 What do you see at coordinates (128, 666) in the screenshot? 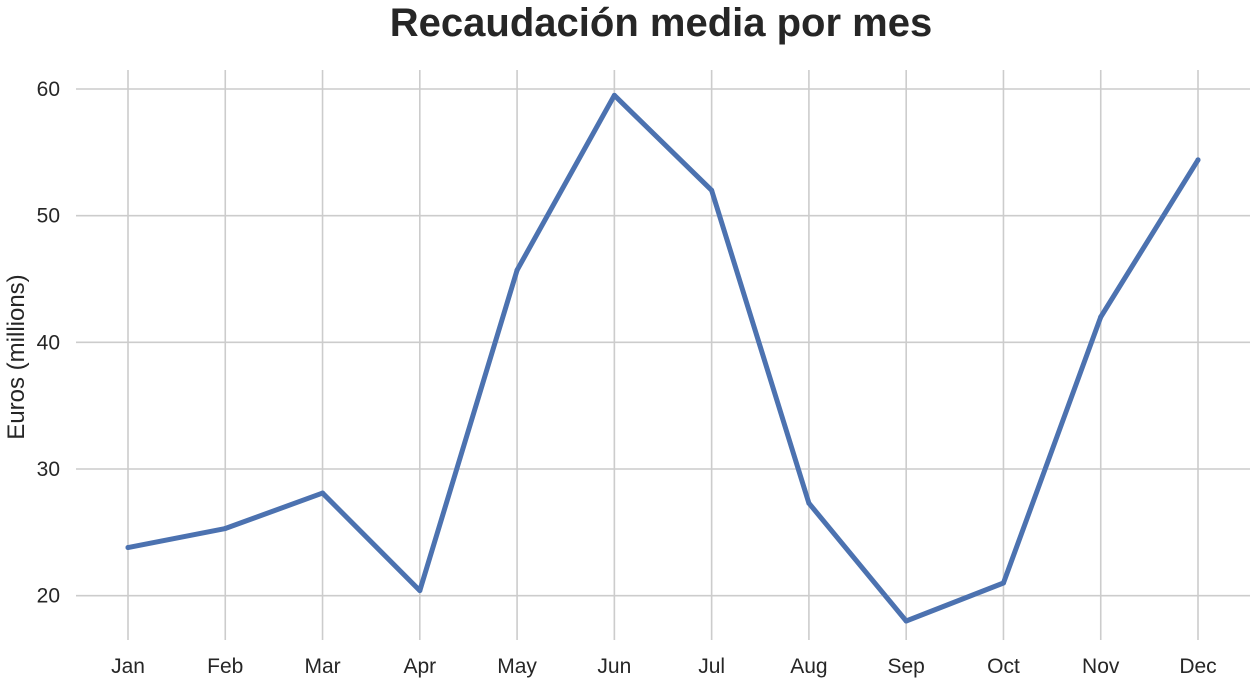
I see `x-tick-label: Jan` at bounding box center [128, 666].